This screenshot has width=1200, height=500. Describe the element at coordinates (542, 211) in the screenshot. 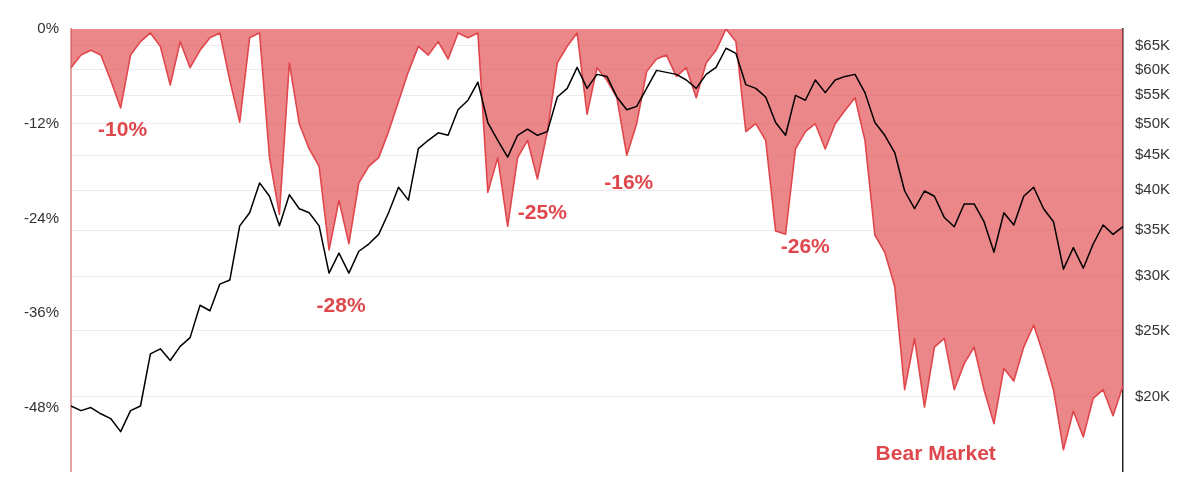

I see `annotation: -25%` at that location.